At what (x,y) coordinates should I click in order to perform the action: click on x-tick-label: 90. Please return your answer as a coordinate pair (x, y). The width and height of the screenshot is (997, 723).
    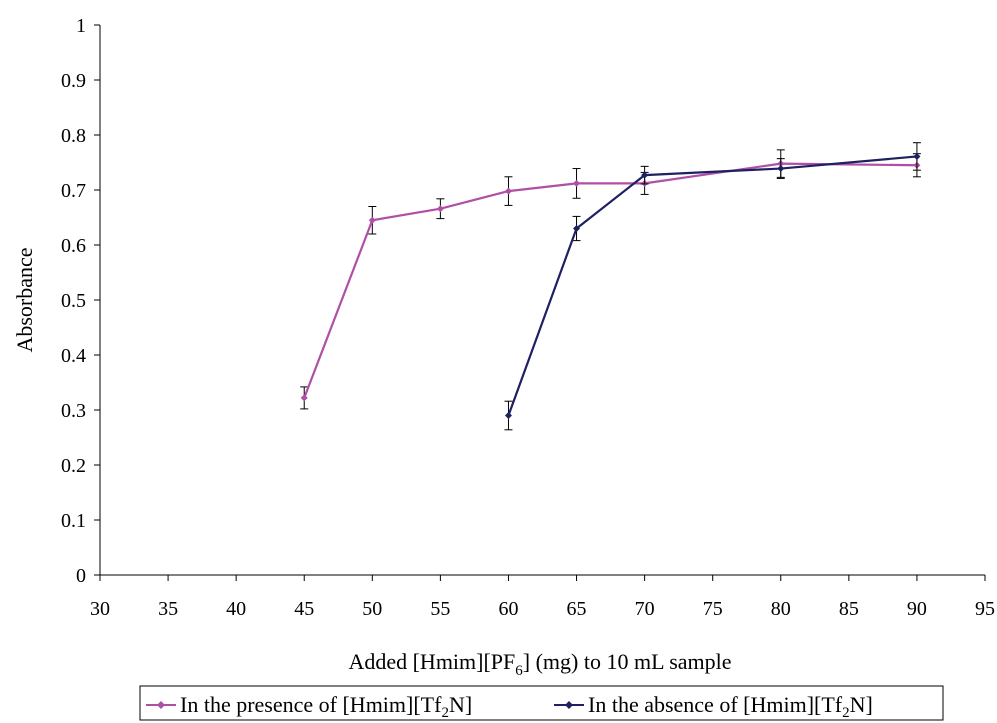
    Looking at the image, I should click on (917, 609).